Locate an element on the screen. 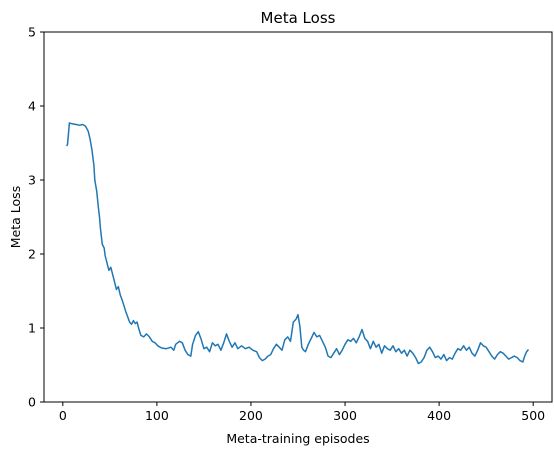  y-tick-label: 1 is located at coordinates (32, 328).